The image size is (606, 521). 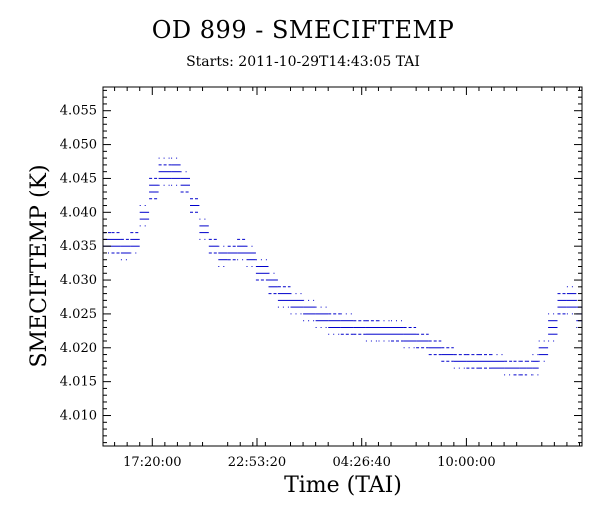 What do you see at coordinates (78, 382) in the screenshot?
I see `y-tick-label: 4.015` at bounding box center [78, 382].